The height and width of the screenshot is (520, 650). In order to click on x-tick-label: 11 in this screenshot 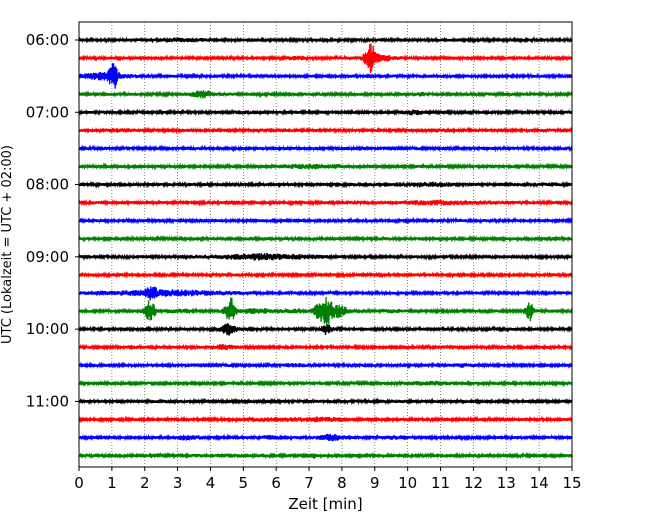, I will do `click(440, 483)`.